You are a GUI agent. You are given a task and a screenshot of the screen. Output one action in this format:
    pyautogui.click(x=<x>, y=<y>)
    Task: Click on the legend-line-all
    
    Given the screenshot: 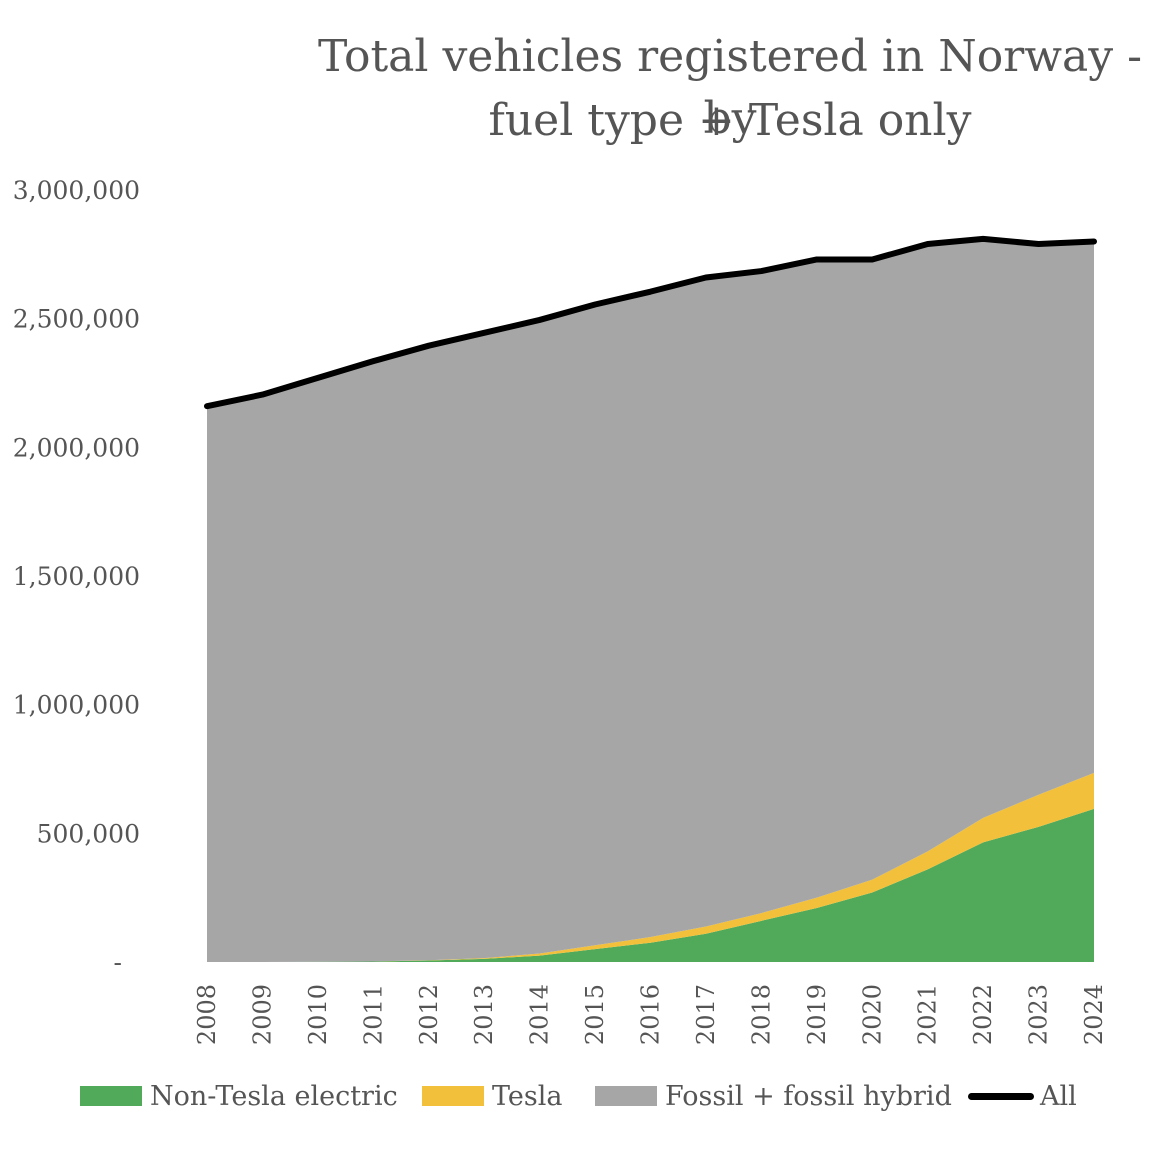 What is the action you would take?
    pyautogui.click(x=1001, y=1096)
    